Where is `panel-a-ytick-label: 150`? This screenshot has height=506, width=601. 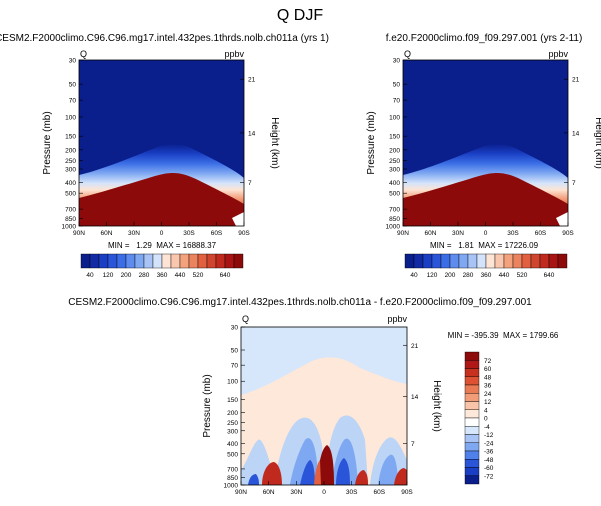 panel-a-ytick-label: 150 is located at coordinates (70, 137).